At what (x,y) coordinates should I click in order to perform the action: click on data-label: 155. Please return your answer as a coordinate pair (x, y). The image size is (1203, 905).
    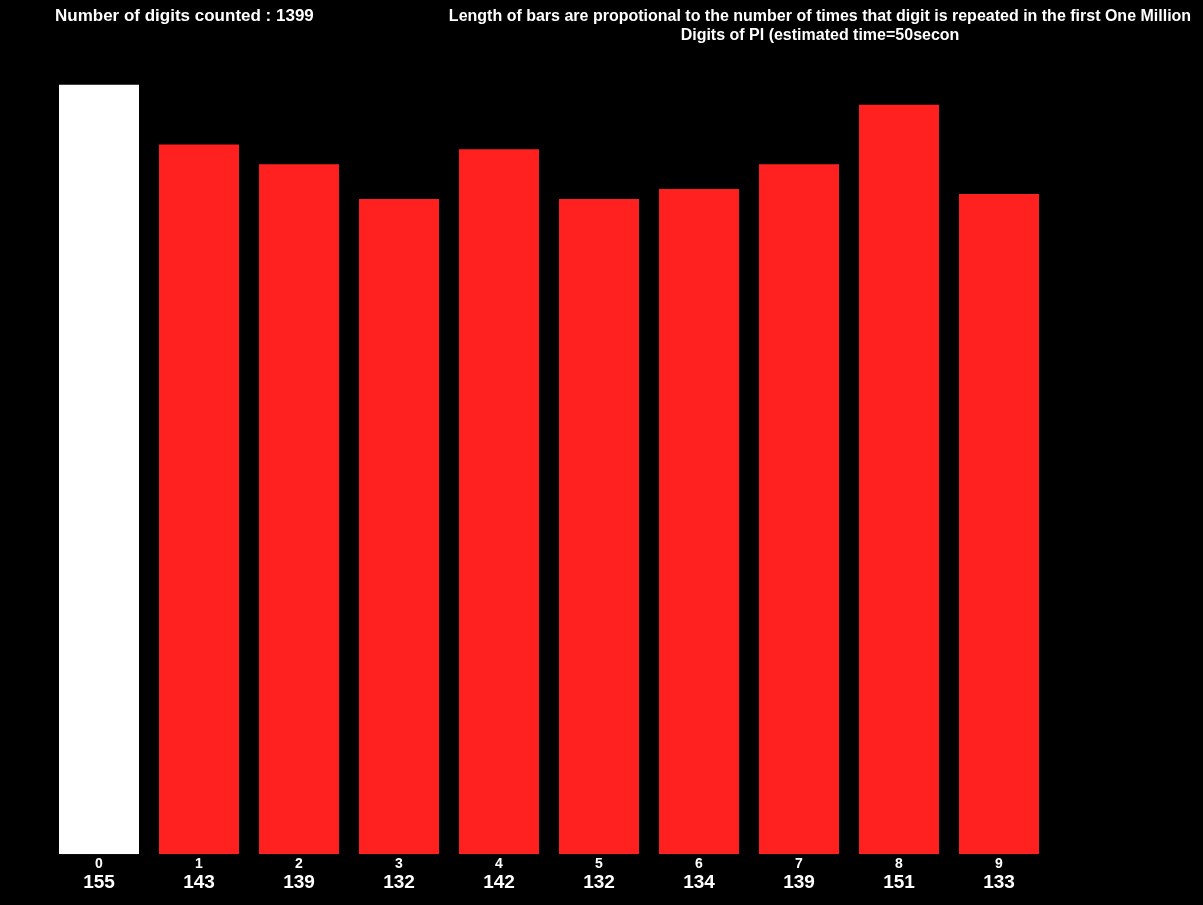
    Looking at the image, I should click on (99, 881).